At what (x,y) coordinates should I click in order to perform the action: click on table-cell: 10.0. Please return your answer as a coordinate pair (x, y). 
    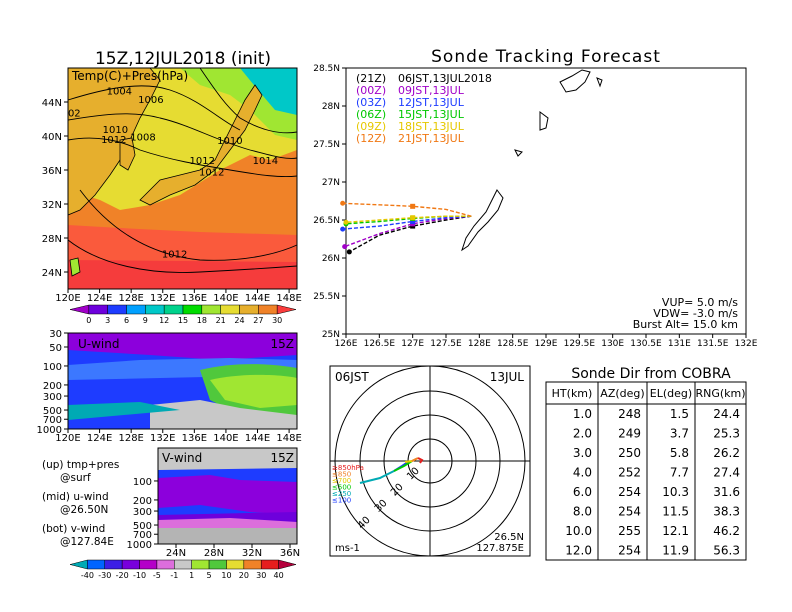
    Looking at the image, I should click on (578, 531).